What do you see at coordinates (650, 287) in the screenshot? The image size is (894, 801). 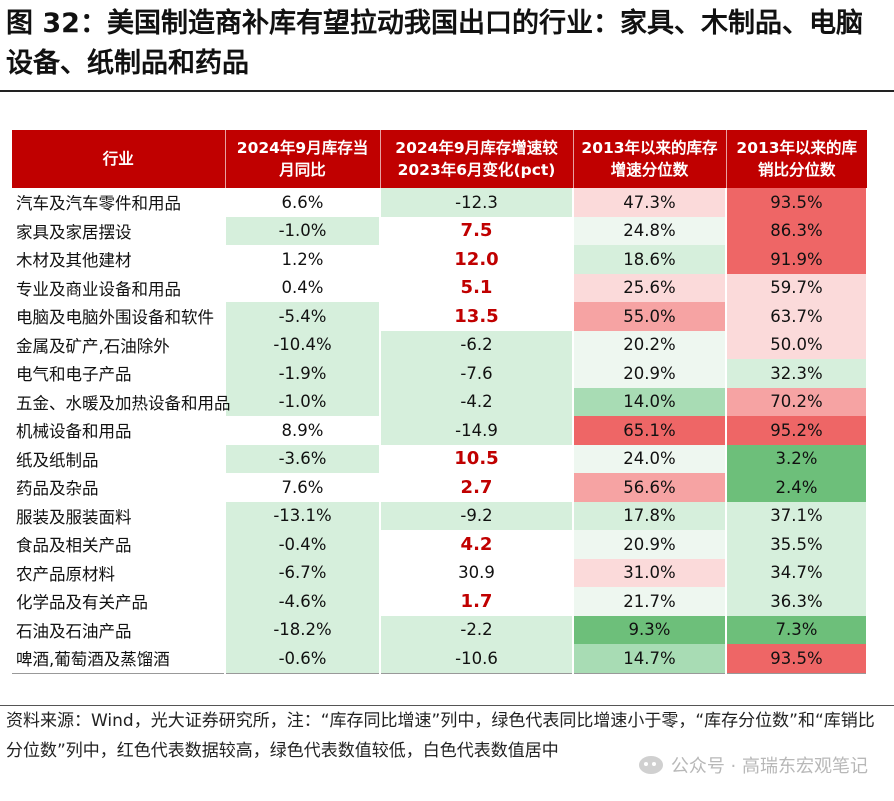 I see `inventory-percentile-cell: 25.6%` at bounding box center [650, 287].